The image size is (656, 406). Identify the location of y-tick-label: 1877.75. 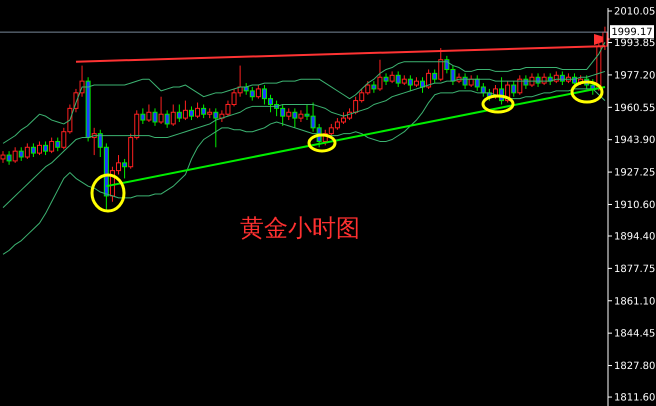
(635, 269).